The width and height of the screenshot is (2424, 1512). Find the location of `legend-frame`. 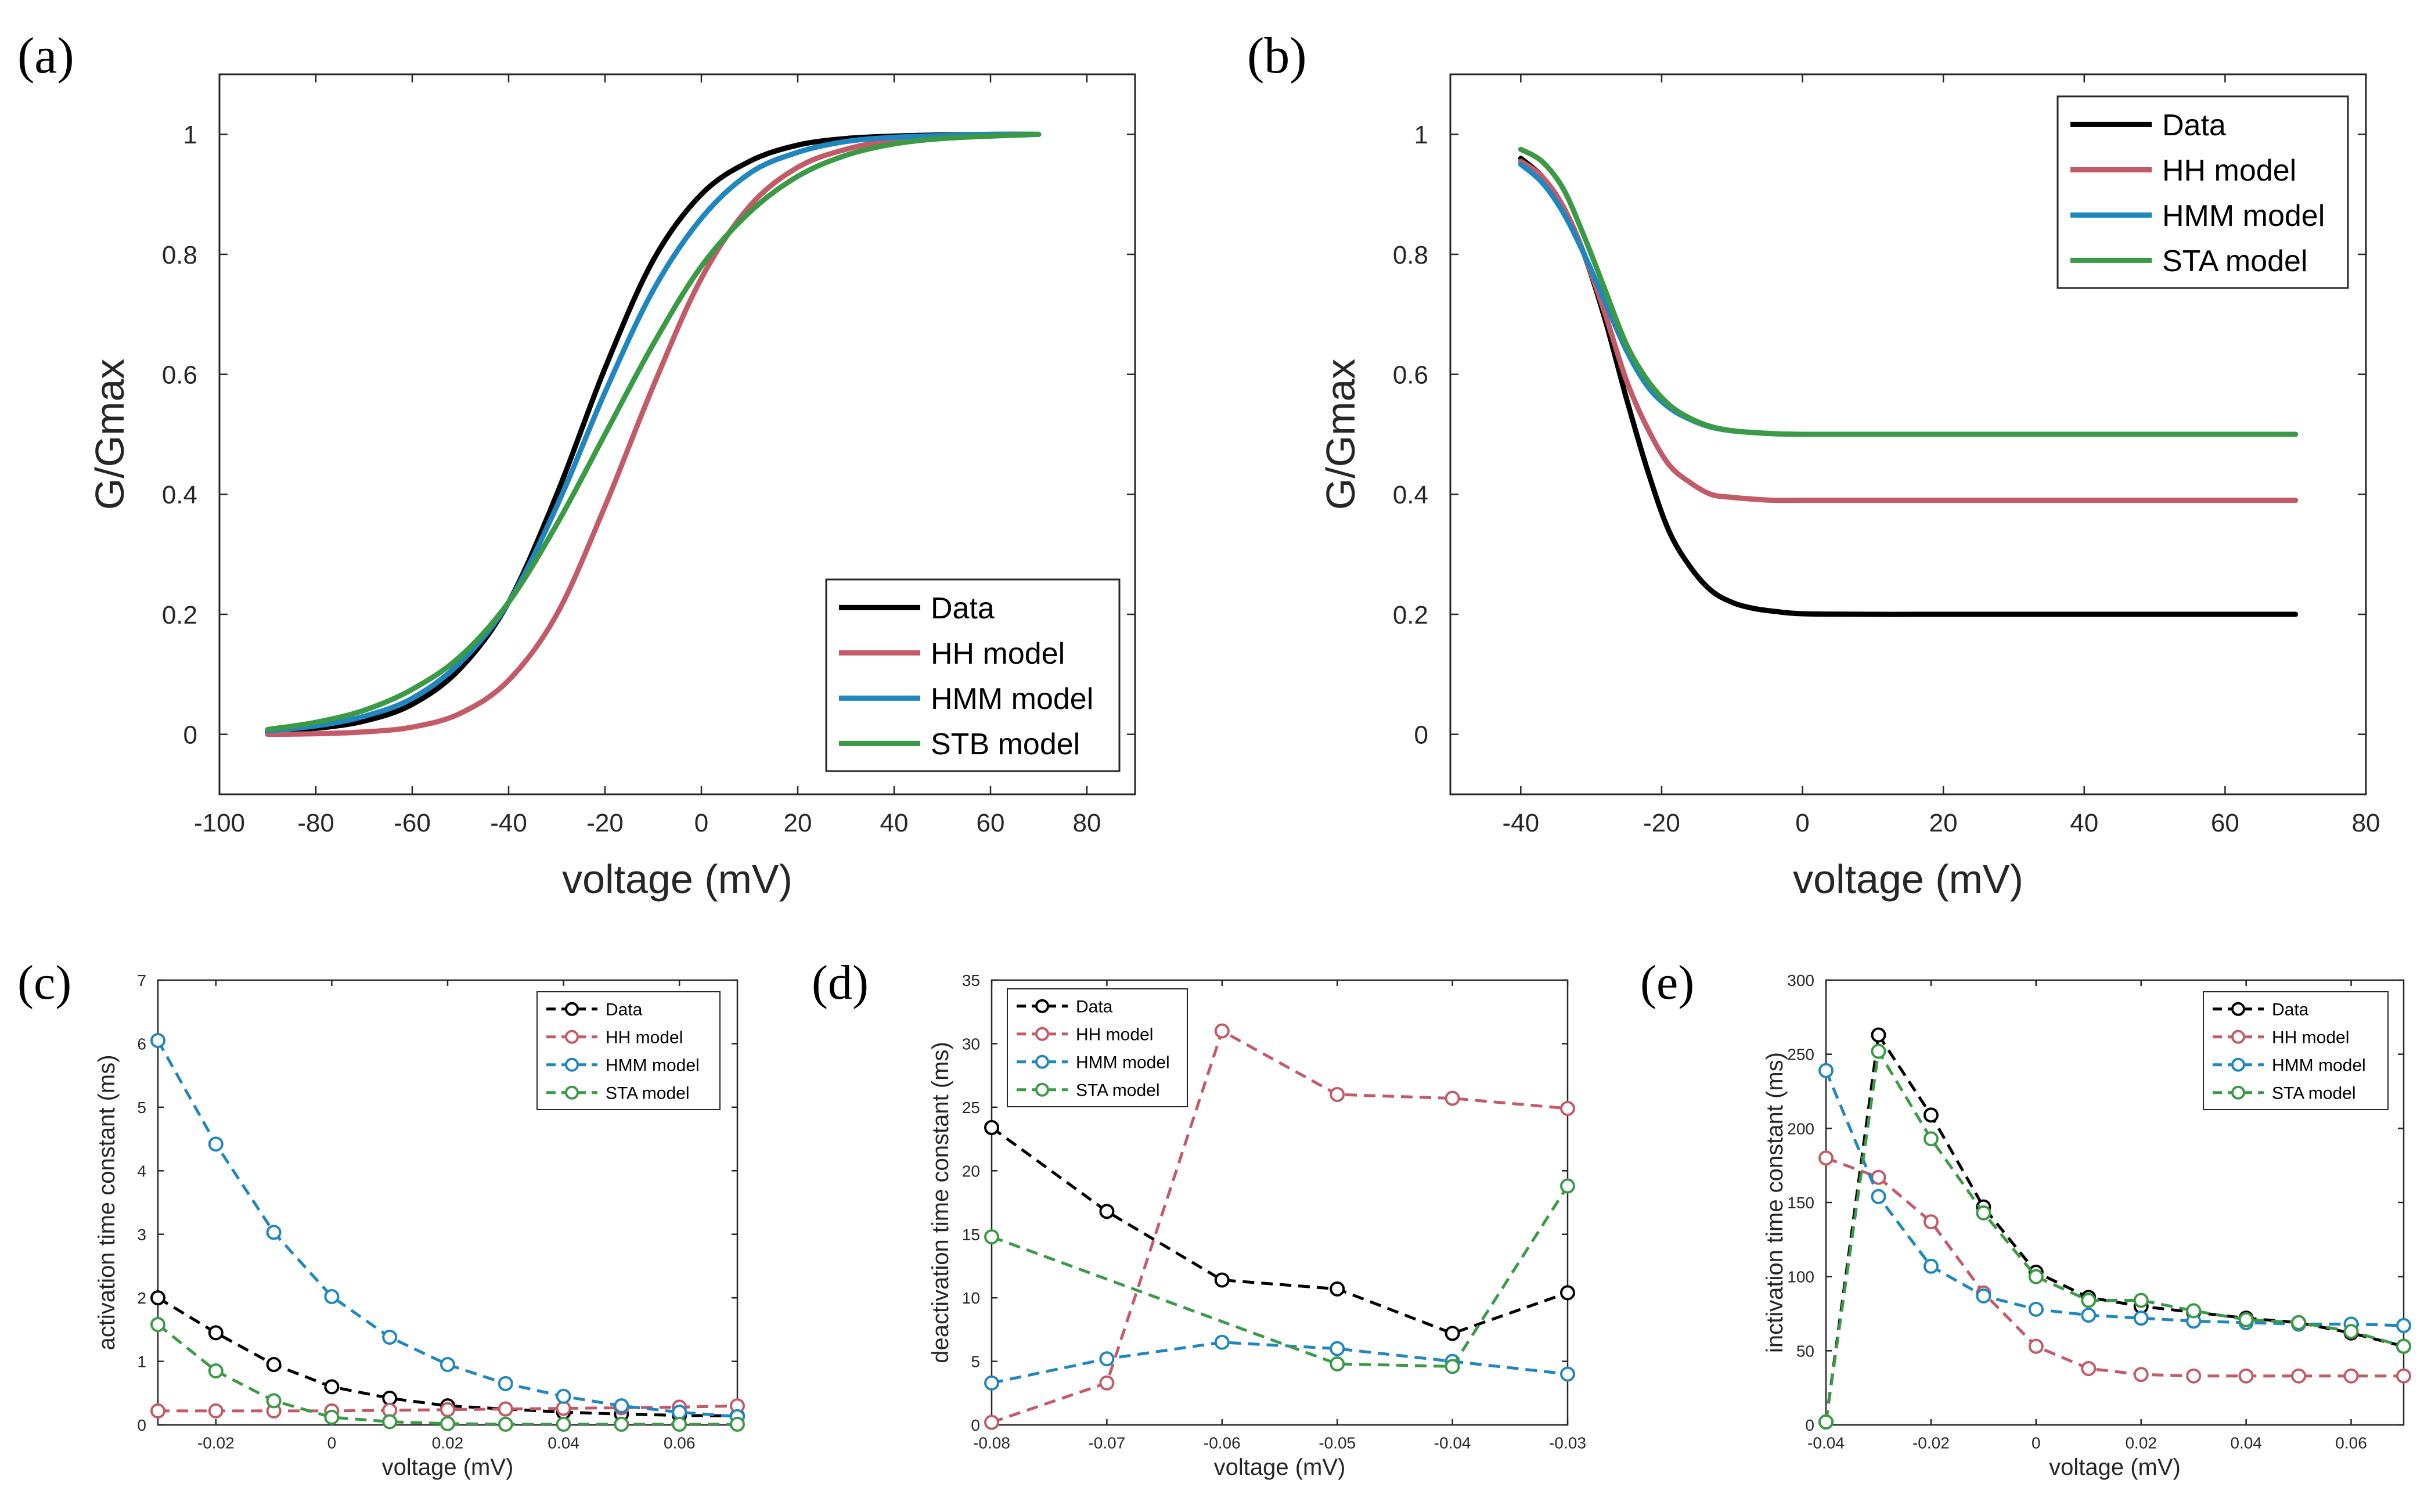

legend-frame is located at coordinates (973, 675).